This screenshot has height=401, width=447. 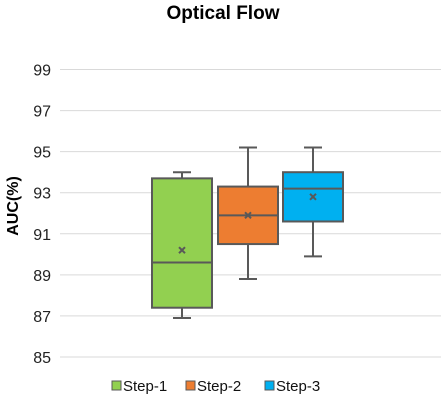 I want to click on y-tick-label: 87, so click(x=42, y=317).